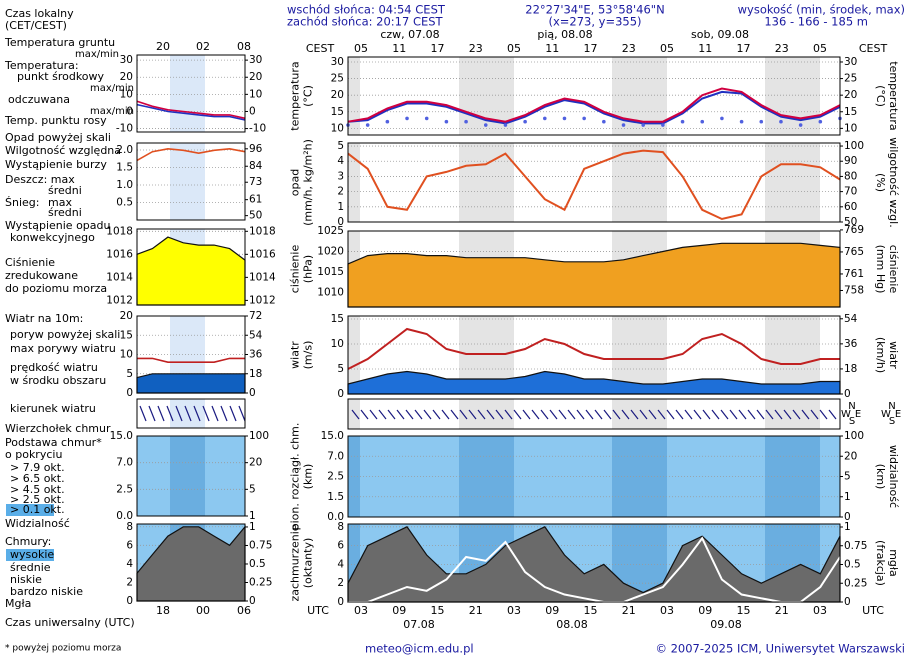 This screenshot has height=660, width=910. I want to click on legend-entry: > 2.5 okt., so click(37, 499).